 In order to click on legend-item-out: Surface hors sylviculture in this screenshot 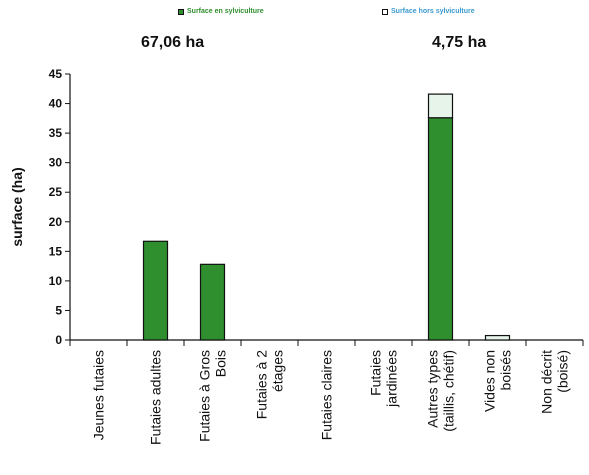, I will do `click(428, 11)`.